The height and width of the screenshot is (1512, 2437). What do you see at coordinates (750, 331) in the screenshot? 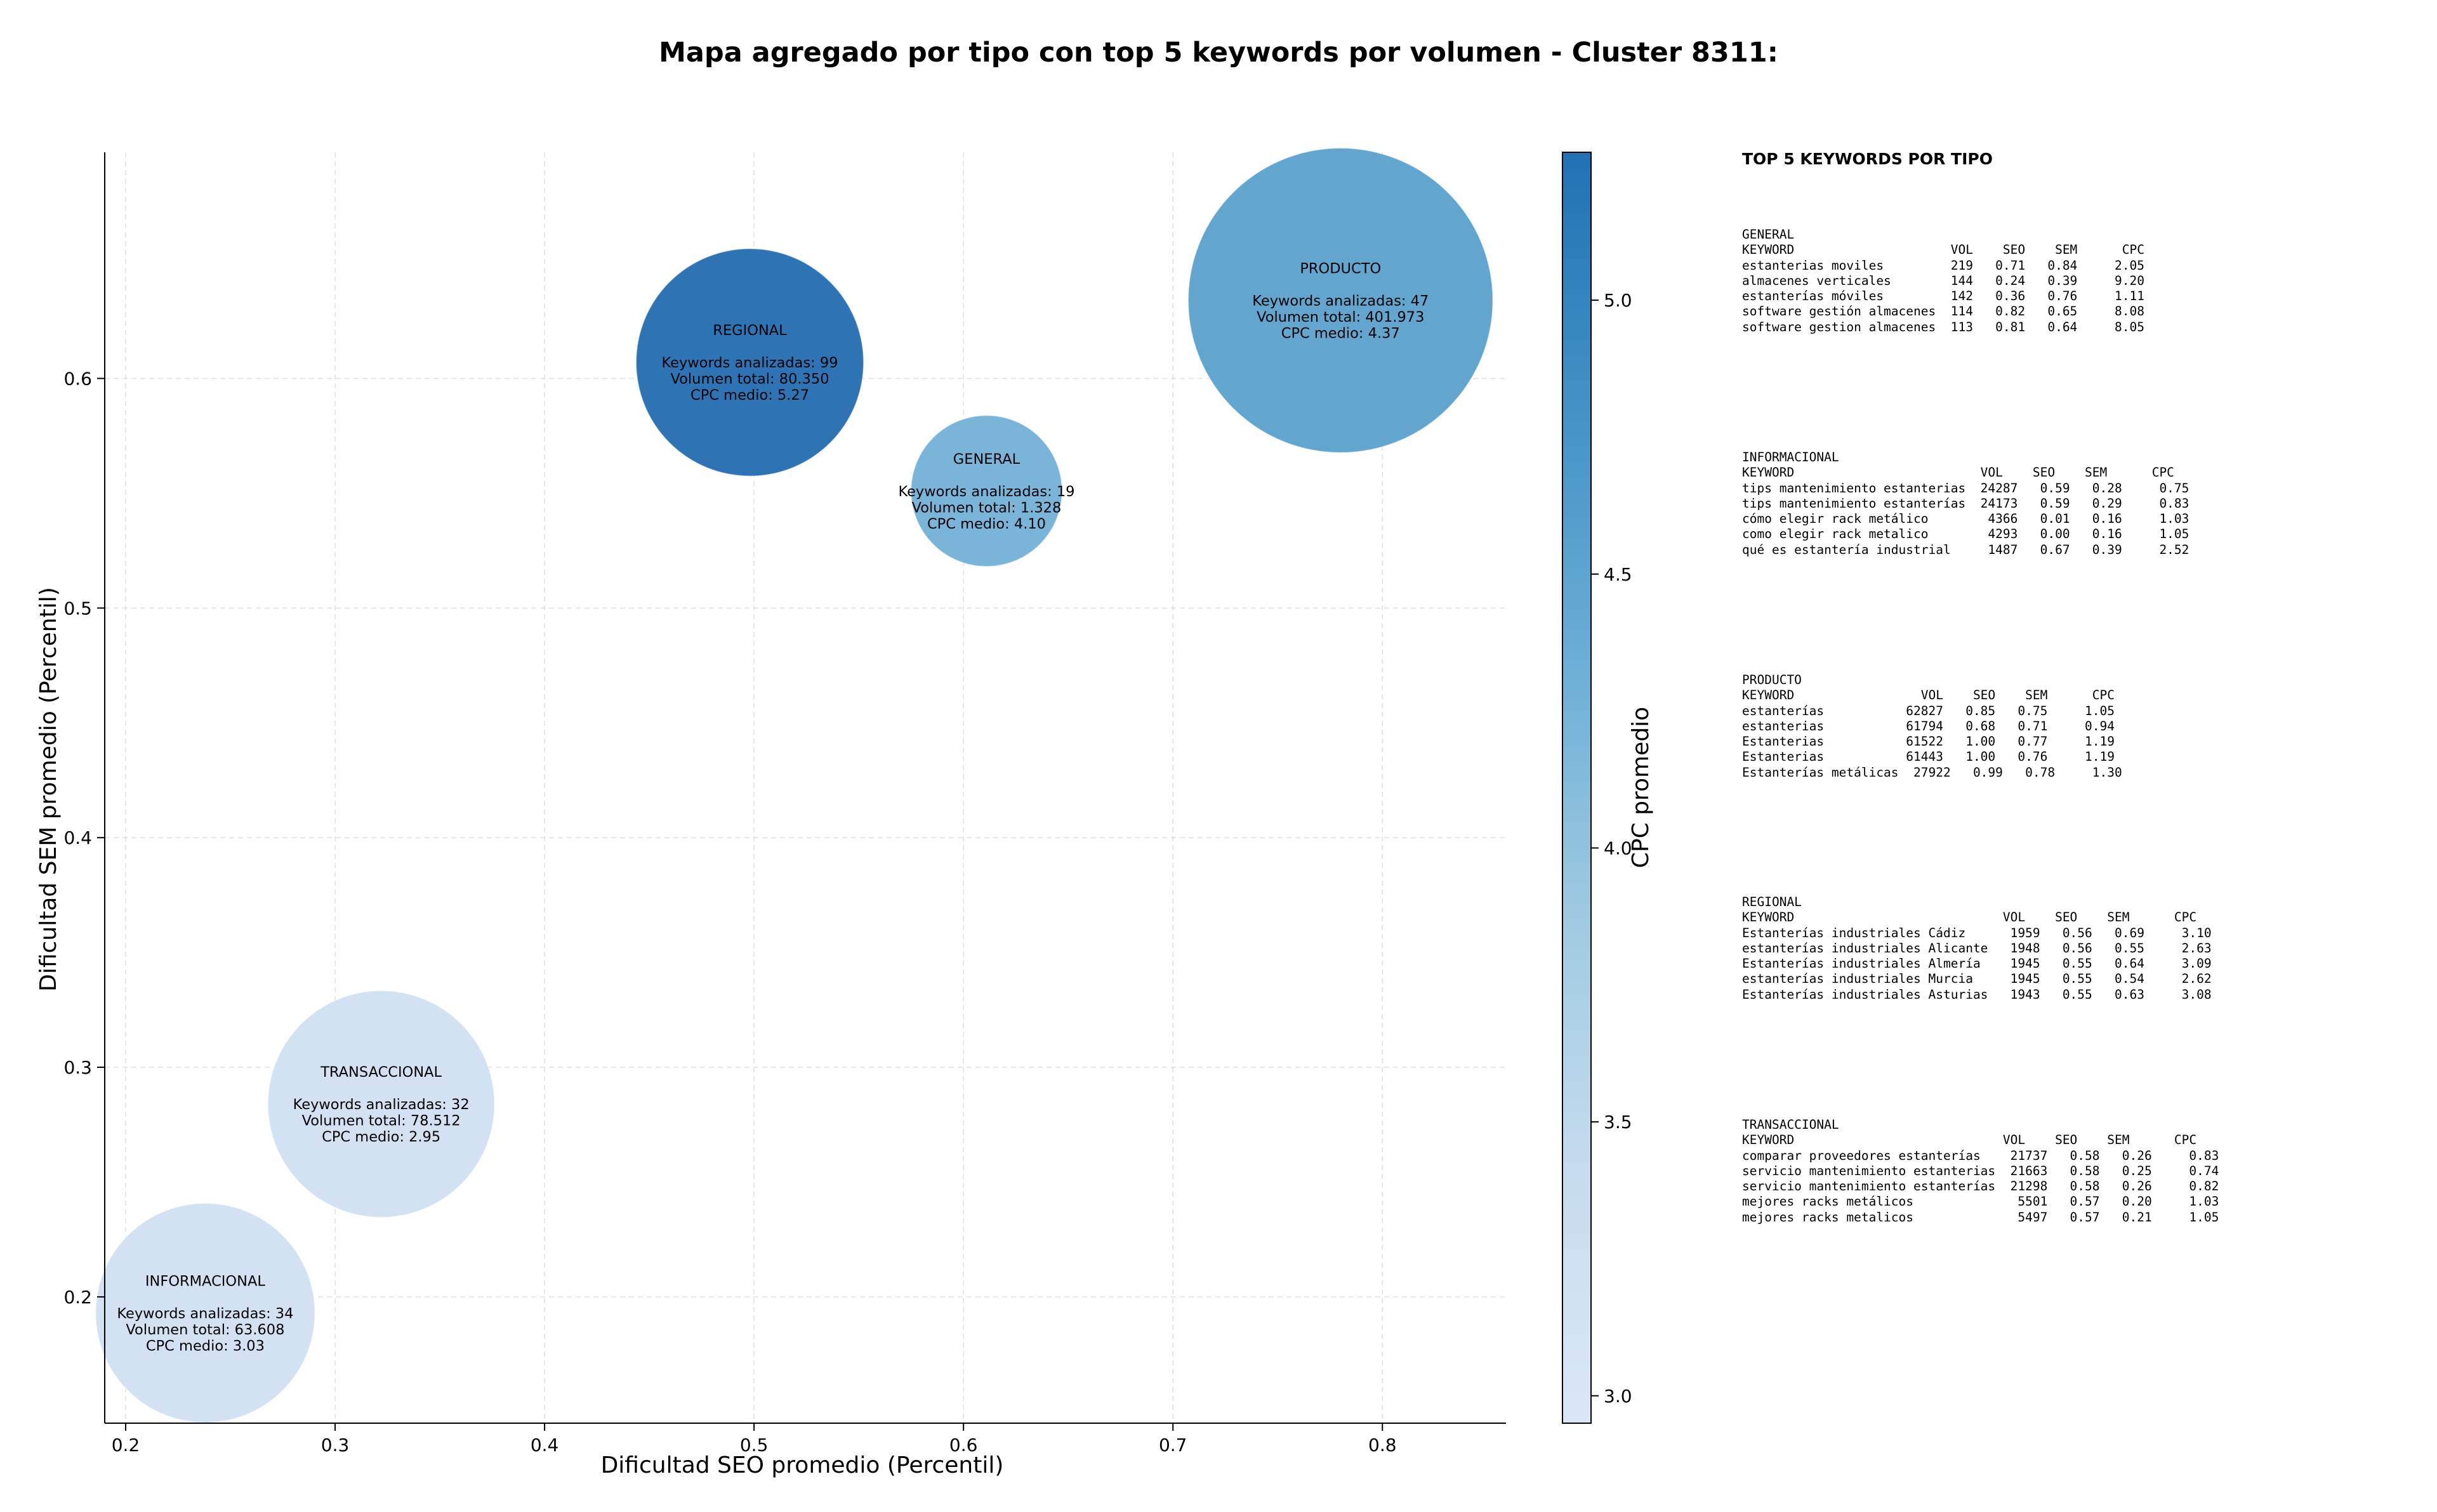
I see `bubble-label: REGIONAL` at bounding box center [750, 331].